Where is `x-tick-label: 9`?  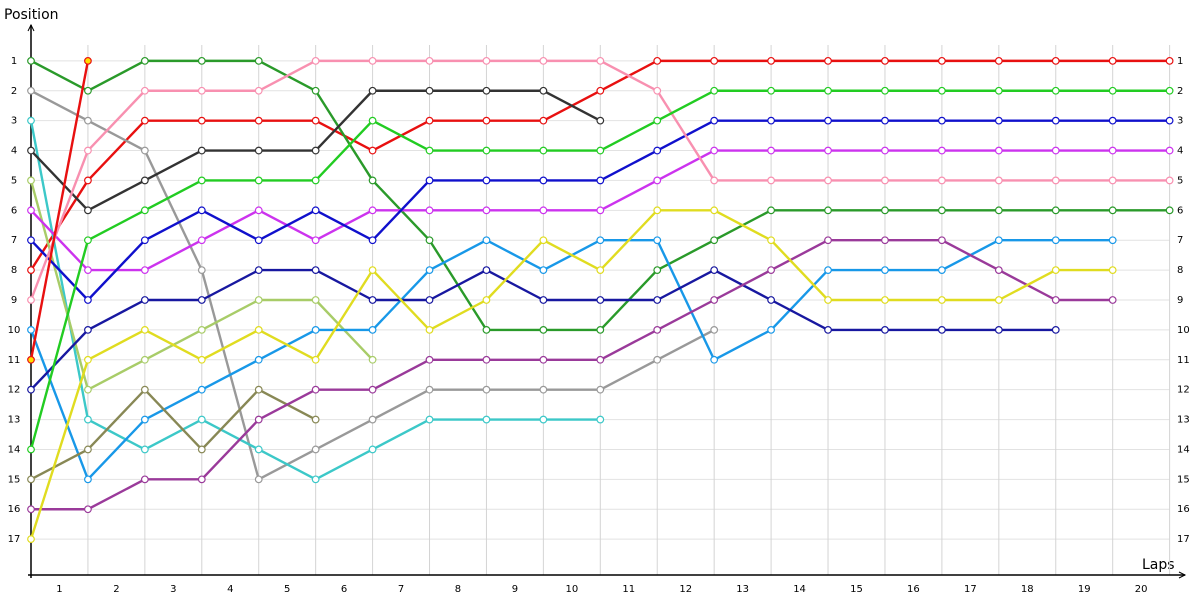 x-tick-label: 9 is located at coordinates (515, 589).